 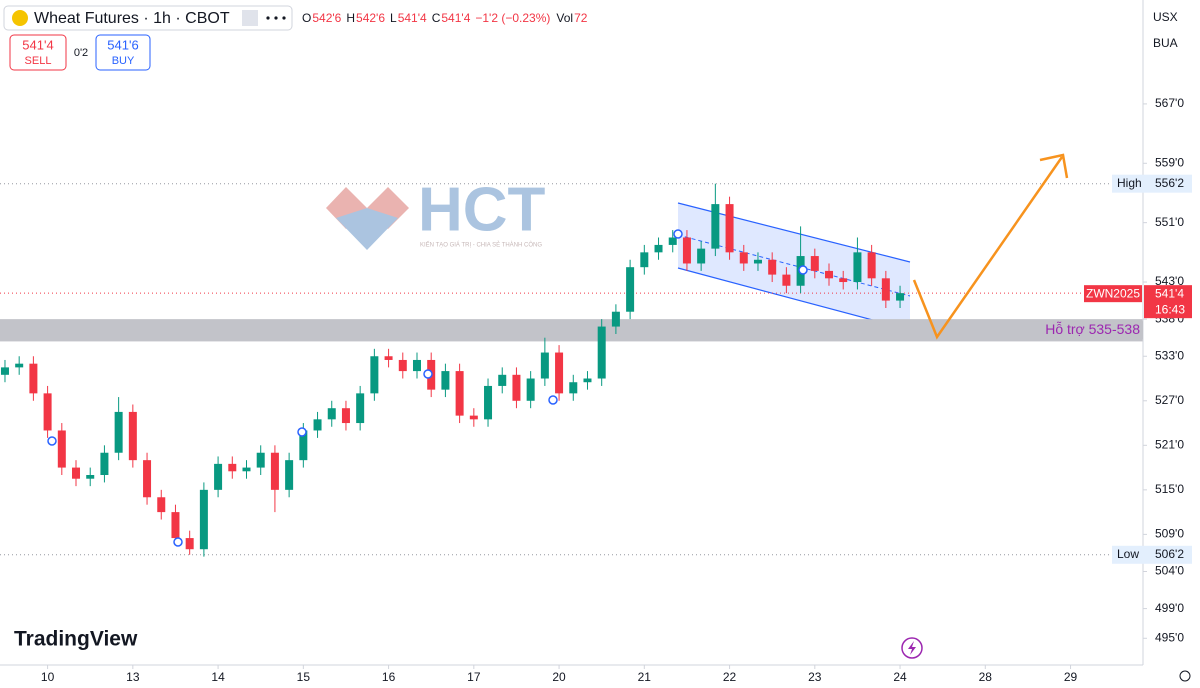 I want to click on unit: BUA, so click(x=1165, y=43).